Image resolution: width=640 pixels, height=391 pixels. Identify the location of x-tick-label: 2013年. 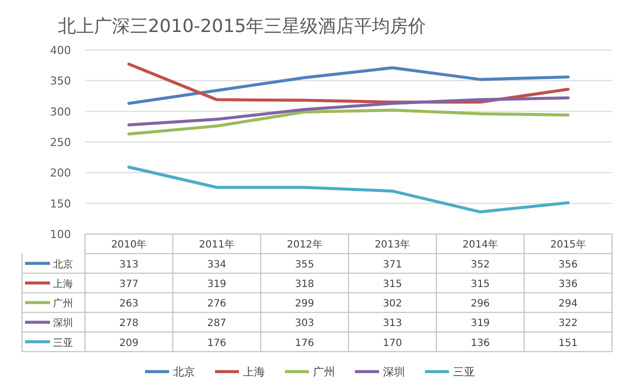
(392, 244).